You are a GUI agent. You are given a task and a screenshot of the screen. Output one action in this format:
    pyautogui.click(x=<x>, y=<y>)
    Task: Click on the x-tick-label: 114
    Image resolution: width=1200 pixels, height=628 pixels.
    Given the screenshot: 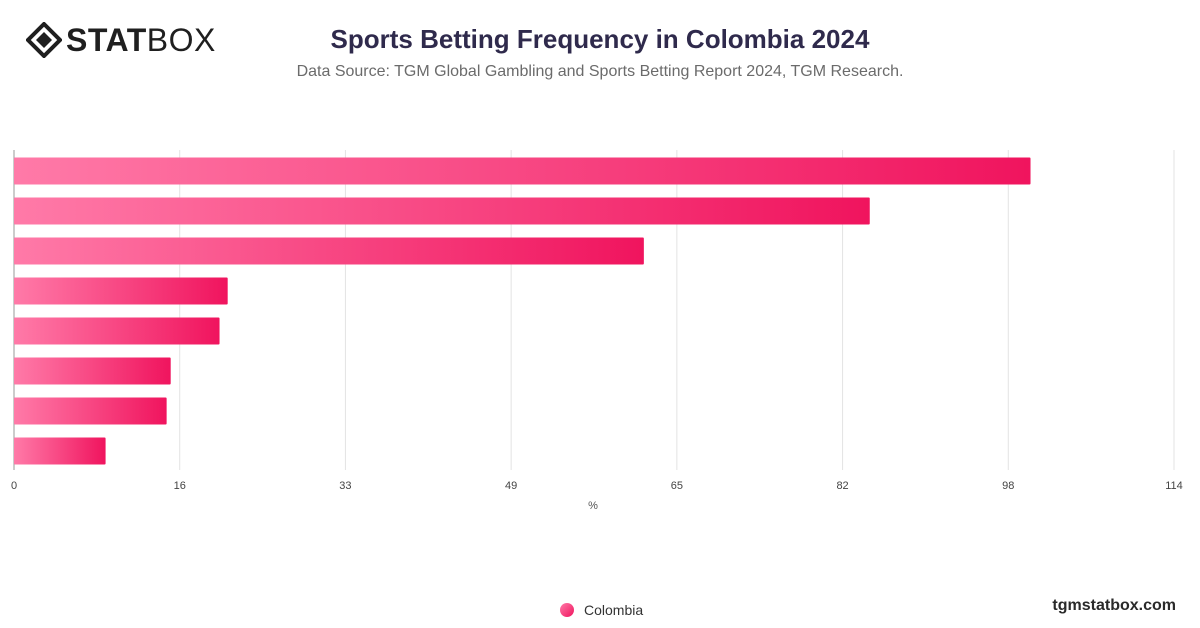 What is the action you would take?
    pyautogui.click(x=1174, y=486)
    